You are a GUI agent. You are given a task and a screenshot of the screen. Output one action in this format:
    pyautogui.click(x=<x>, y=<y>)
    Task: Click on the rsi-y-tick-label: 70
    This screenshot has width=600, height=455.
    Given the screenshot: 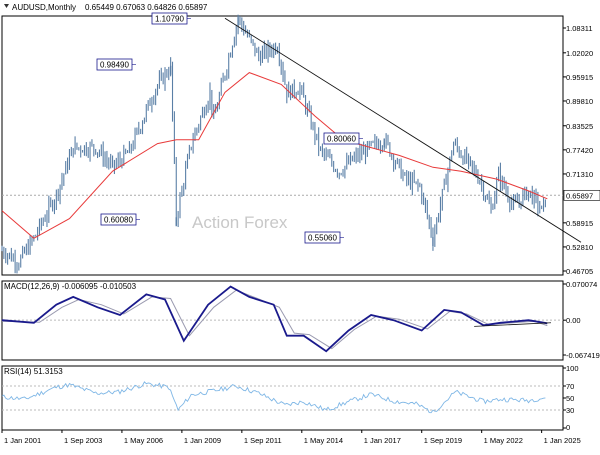 What is the action you would take?
    pyautogui.click(x=570, y=386)
    